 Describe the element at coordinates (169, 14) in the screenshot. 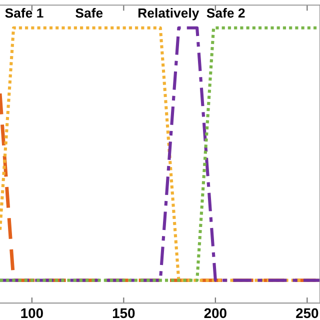

I see `text: Relatively` at that location.